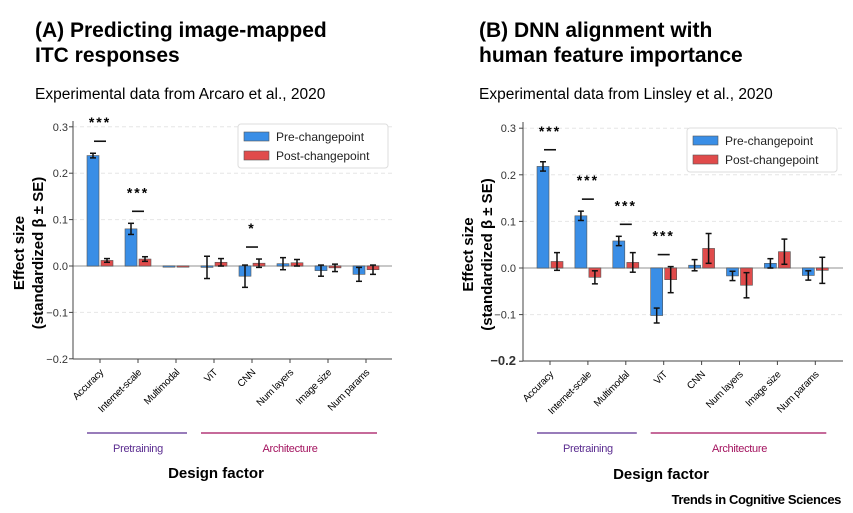  Describe the element at coordinates (725, 390) in the screenshot. I see `panel-b-x-tick-label: Num layers` at that location.